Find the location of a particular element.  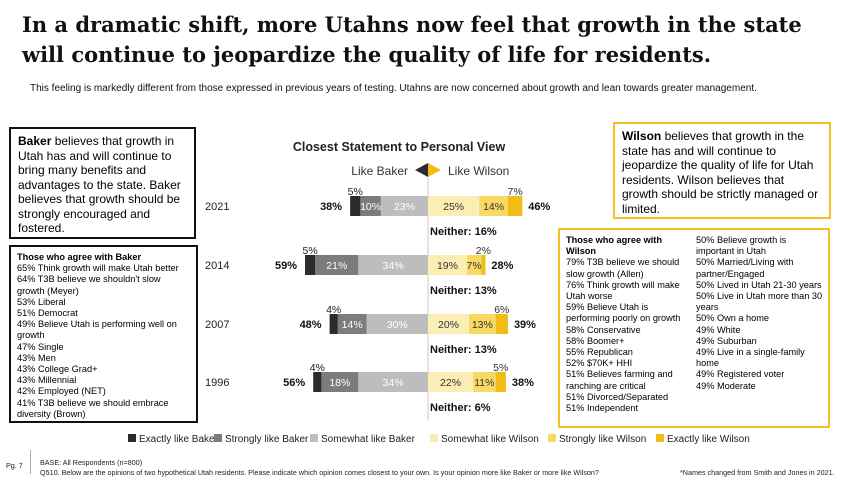

bar-data-label: 25% is located at coordinates (453, 207).